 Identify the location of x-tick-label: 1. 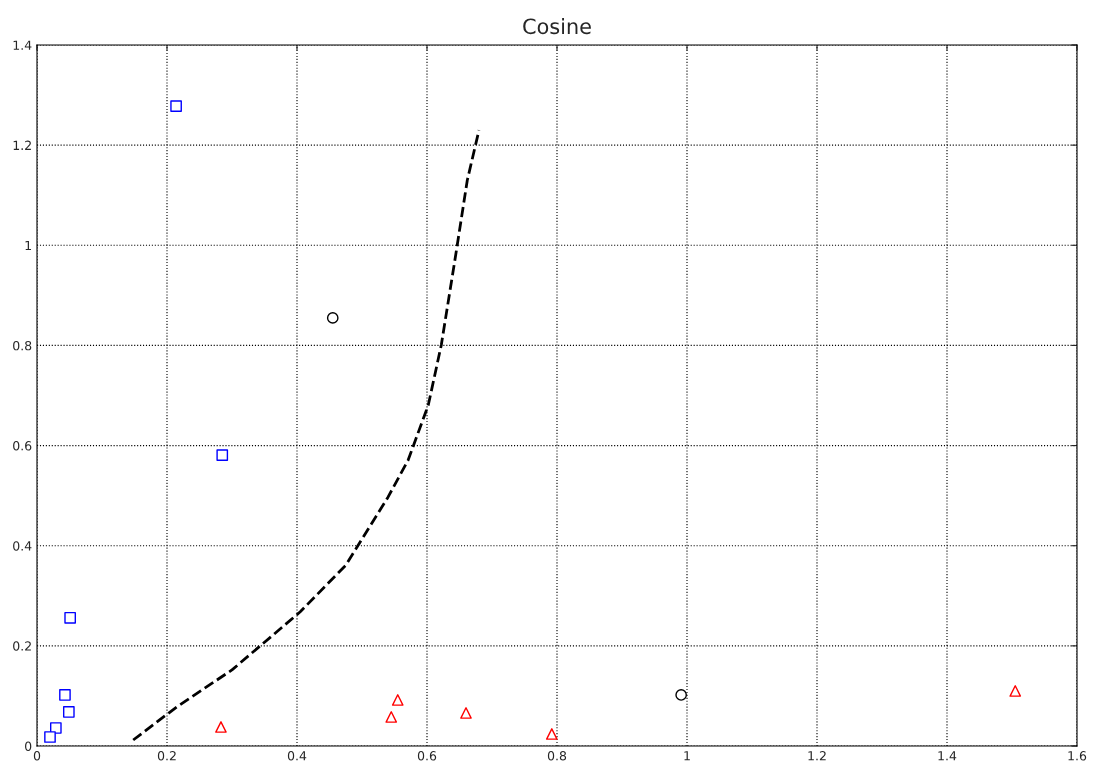
(687, 756).